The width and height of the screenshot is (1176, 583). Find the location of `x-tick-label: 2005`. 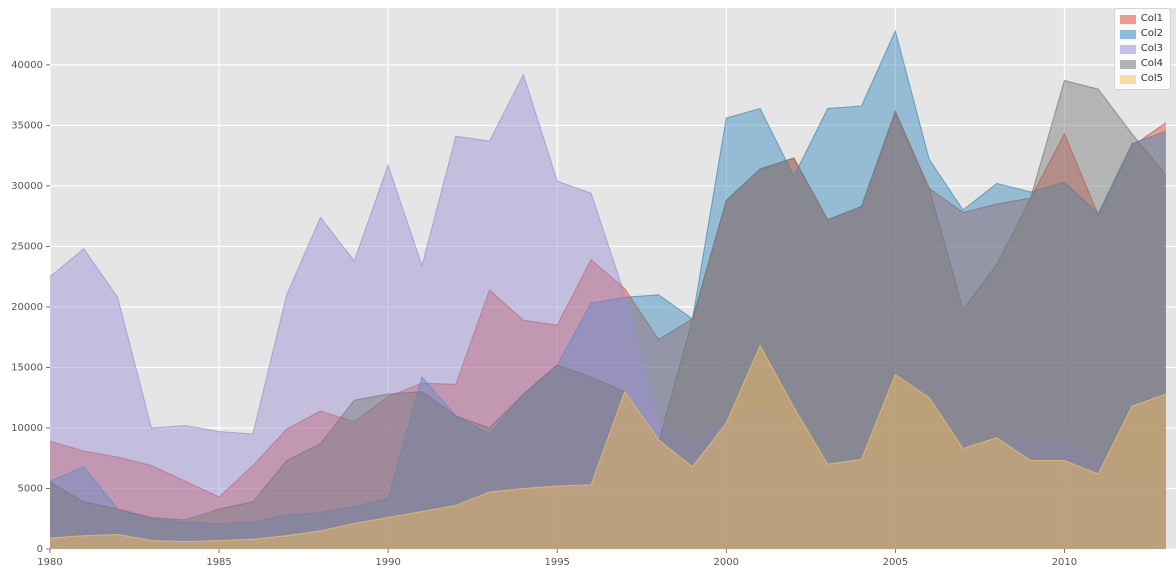

x-tick-label: 2005 is located at coordinates (895, 562).